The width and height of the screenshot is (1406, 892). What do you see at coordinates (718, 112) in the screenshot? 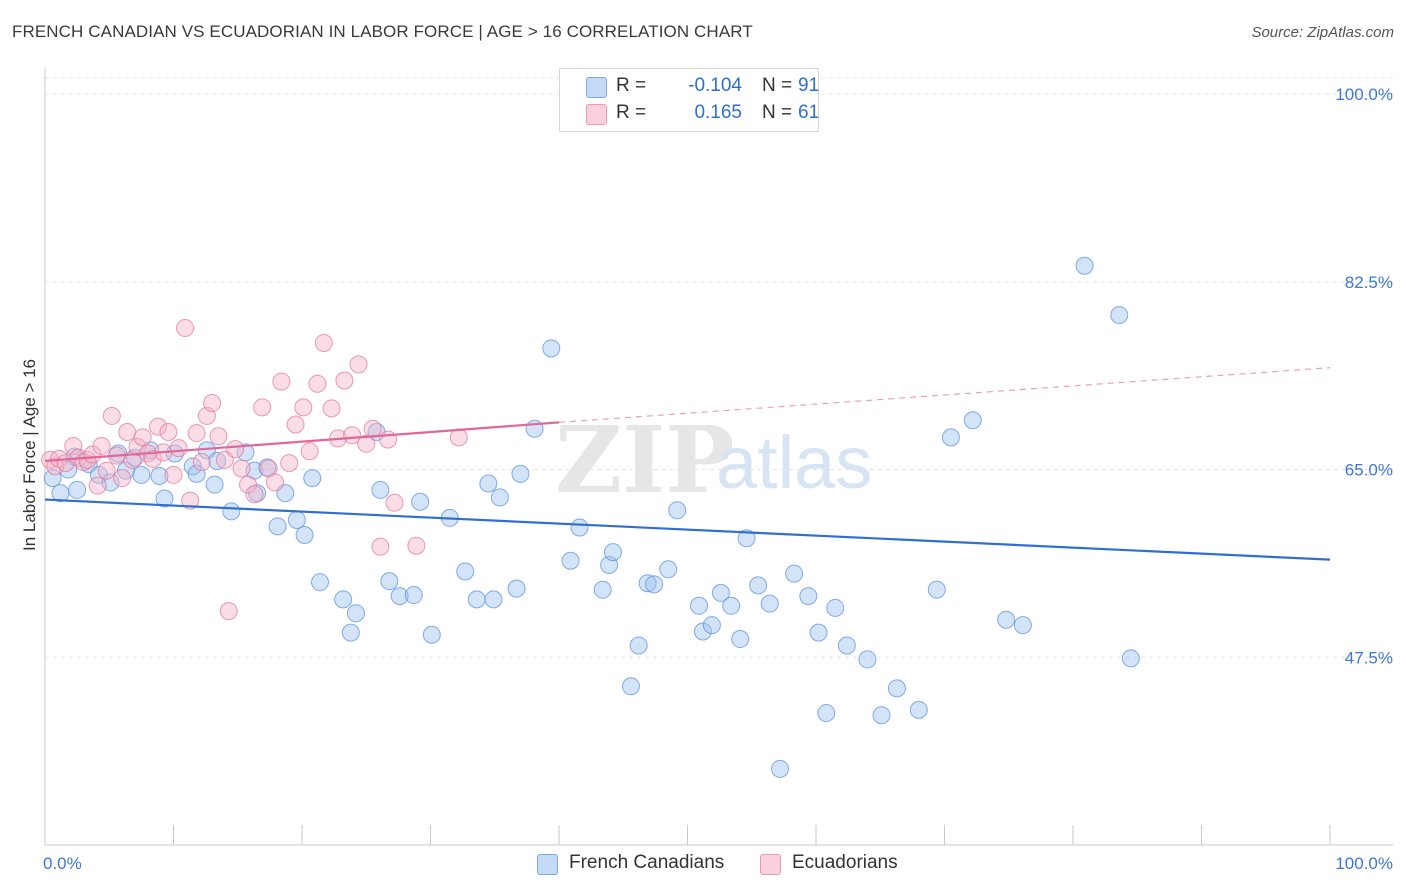
I see `r-value: 0.165` at bounding box center [718, 112].